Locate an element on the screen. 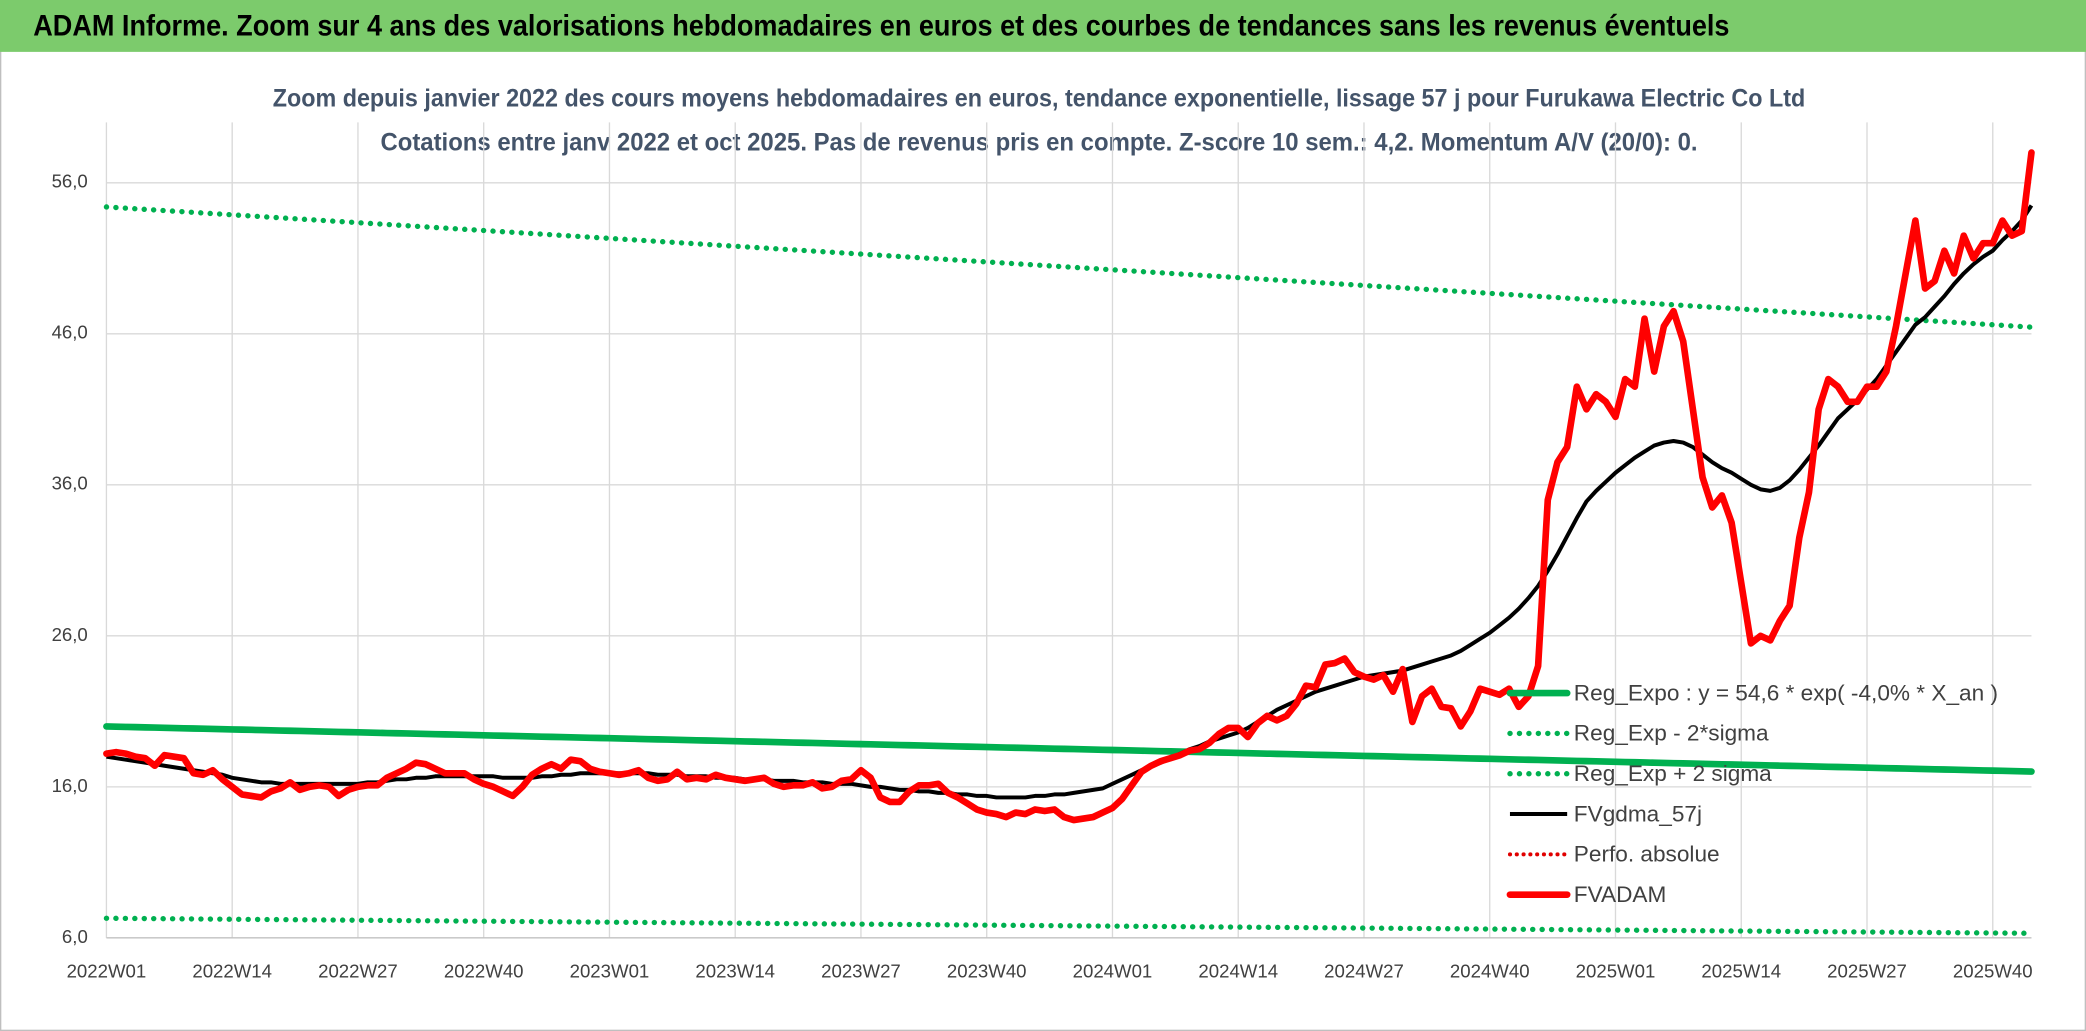 The height and width of the screenshot is (1031, 2086). header-bar is located at coordinates (1043, 26).